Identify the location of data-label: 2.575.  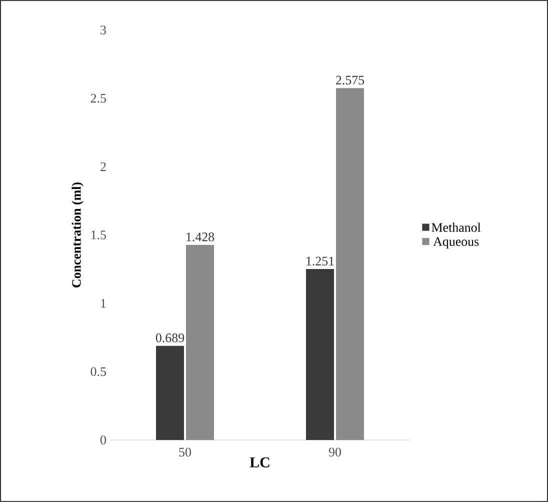
(350, 80).